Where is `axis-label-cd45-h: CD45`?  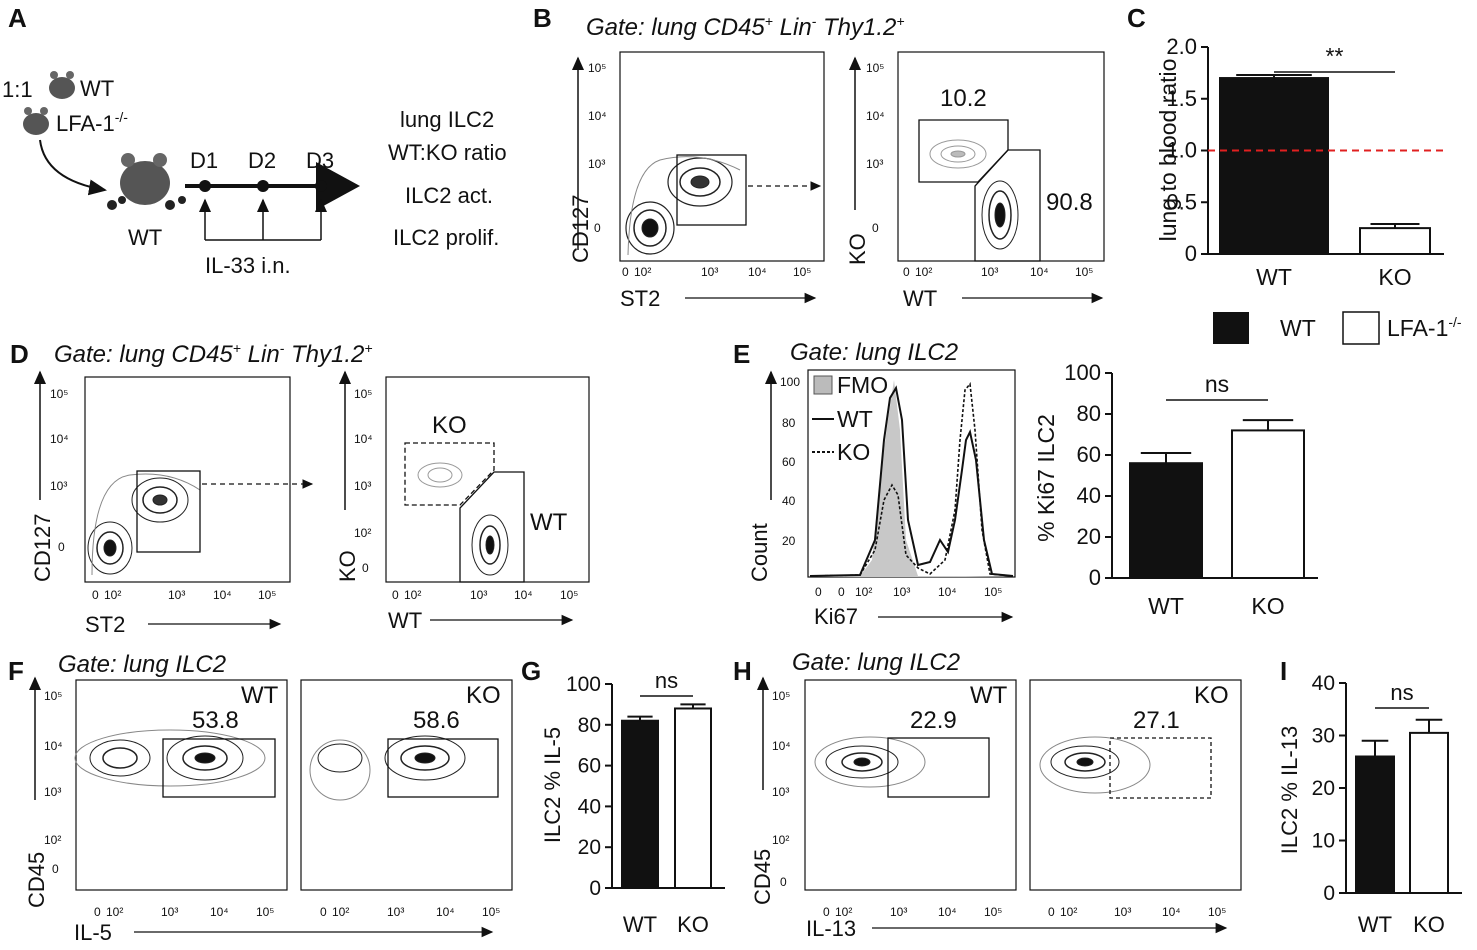
axis-label-cd45-h: CD45 is located at coordinates (762, 877).